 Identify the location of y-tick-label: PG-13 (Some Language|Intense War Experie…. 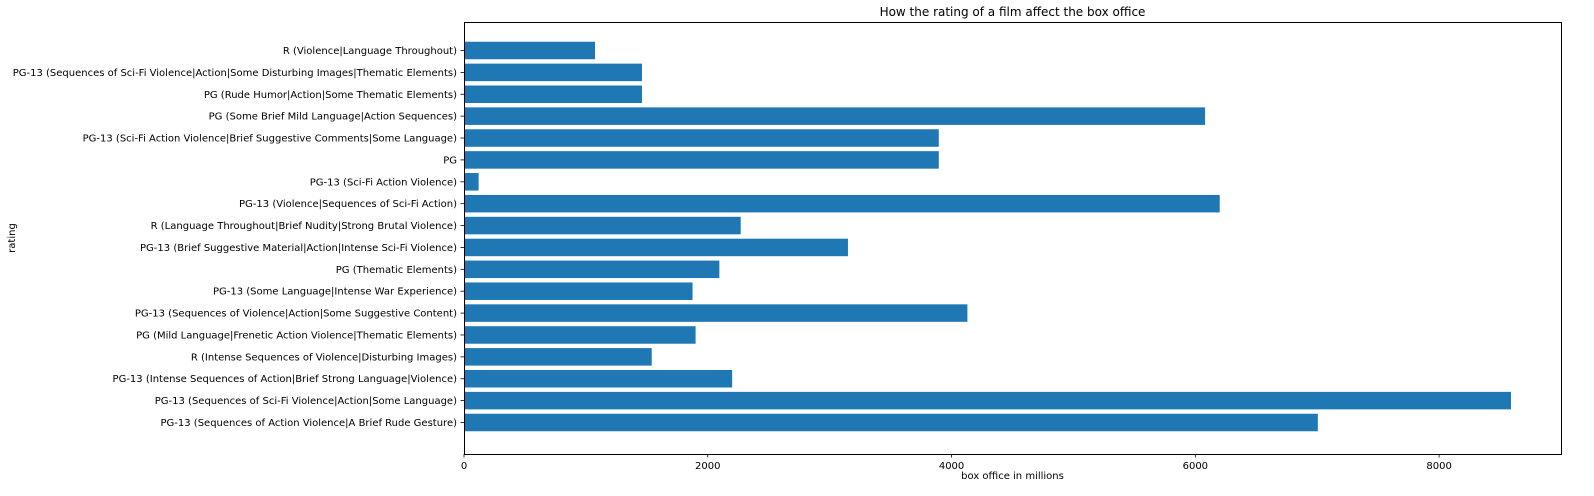
(335, 292).